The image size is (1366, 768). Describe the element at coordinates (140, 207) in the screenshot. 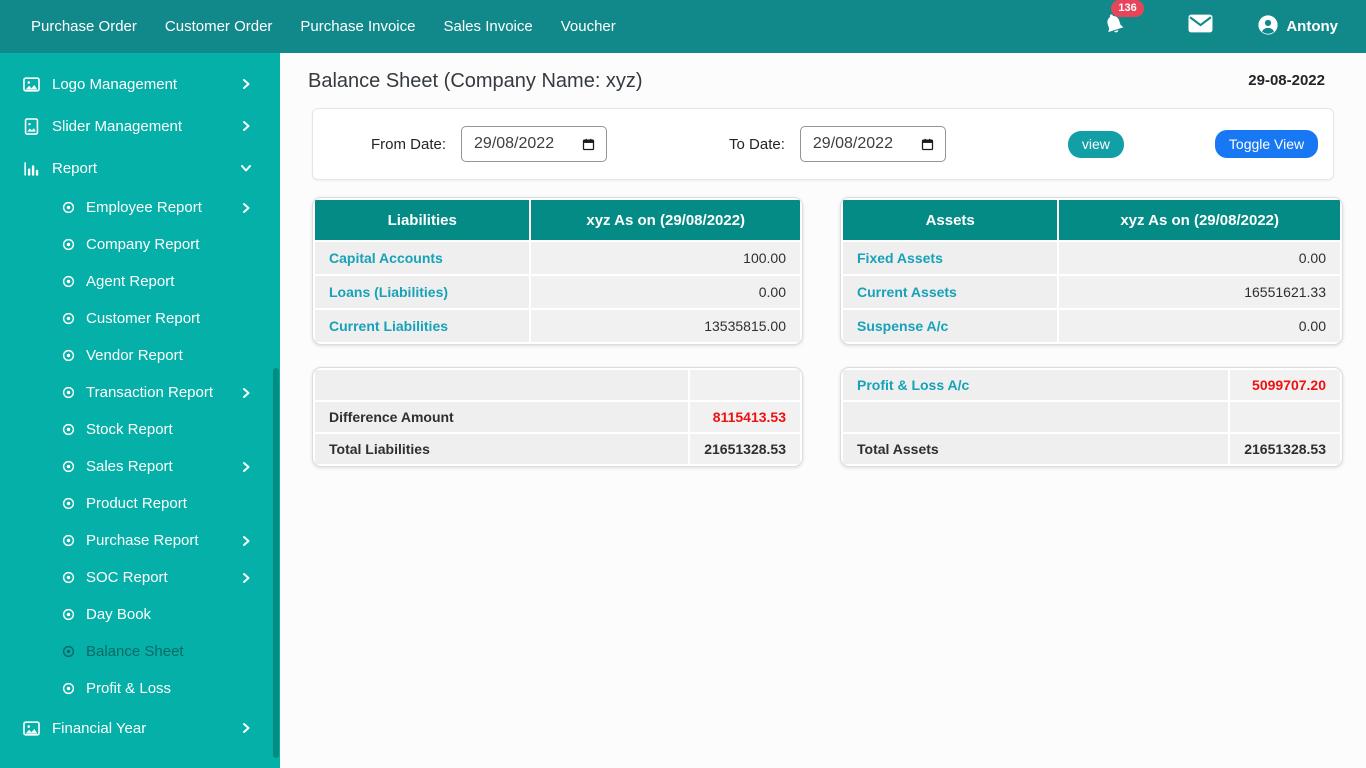

I see `sidebar-item-employee-report: Employee Report` at that location.